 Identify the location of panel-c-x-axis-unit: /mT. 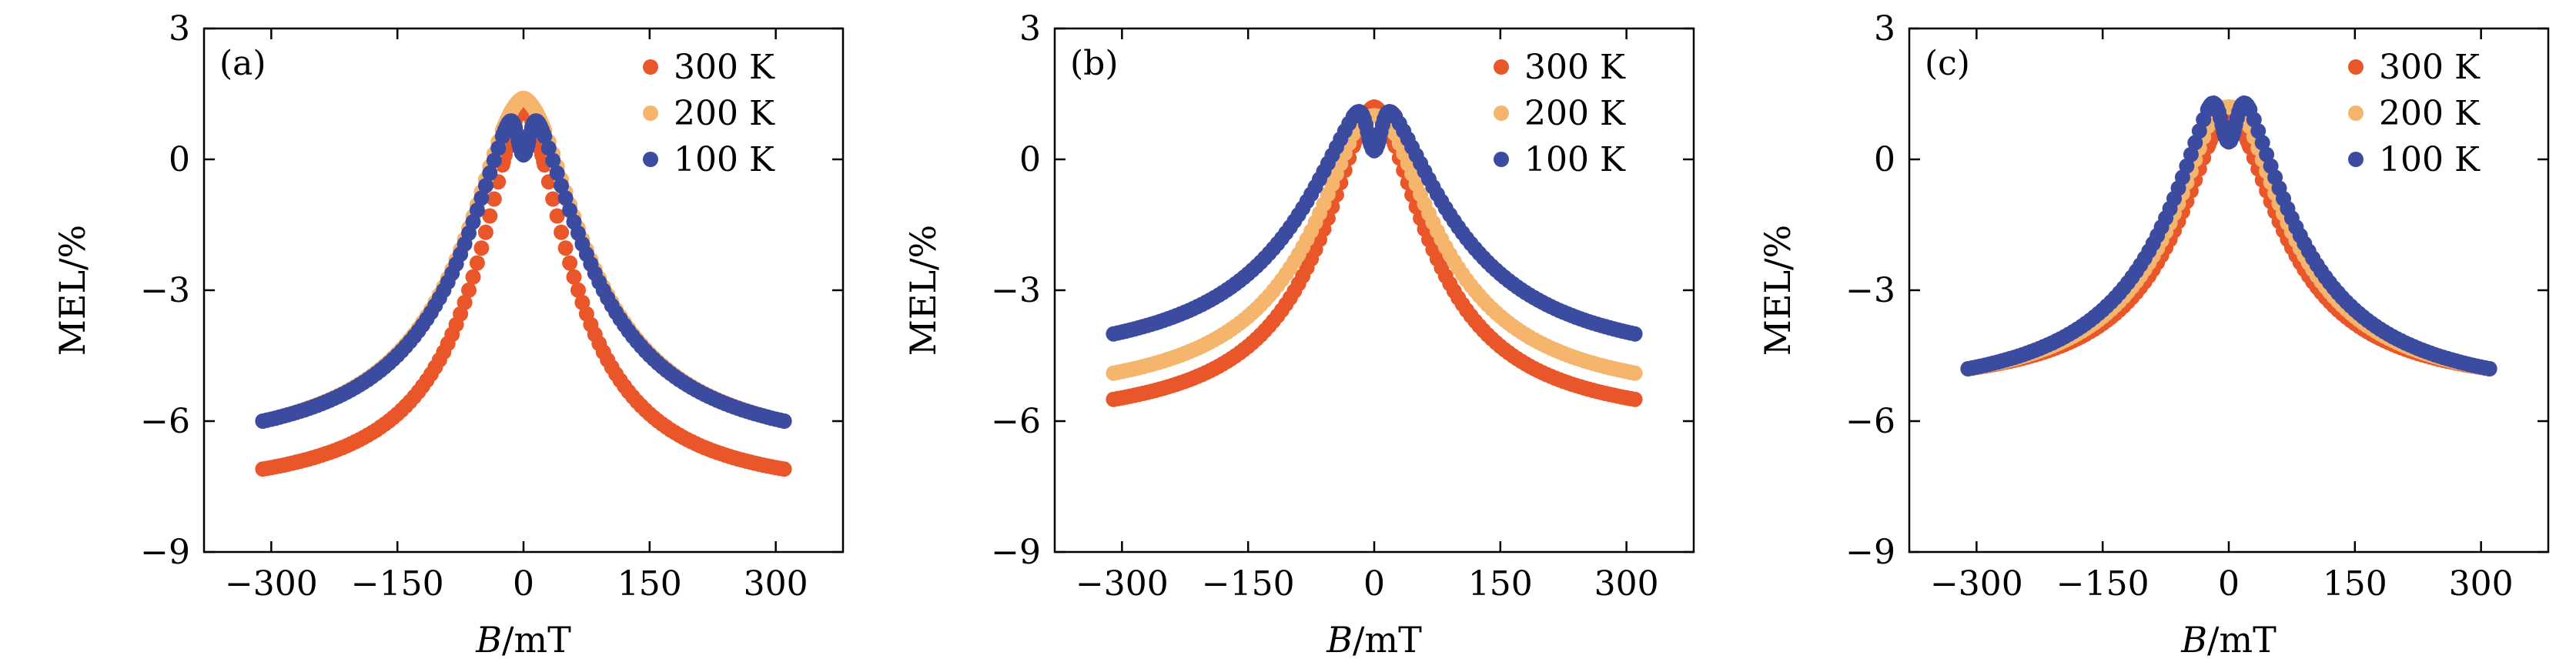
(2242, 639).